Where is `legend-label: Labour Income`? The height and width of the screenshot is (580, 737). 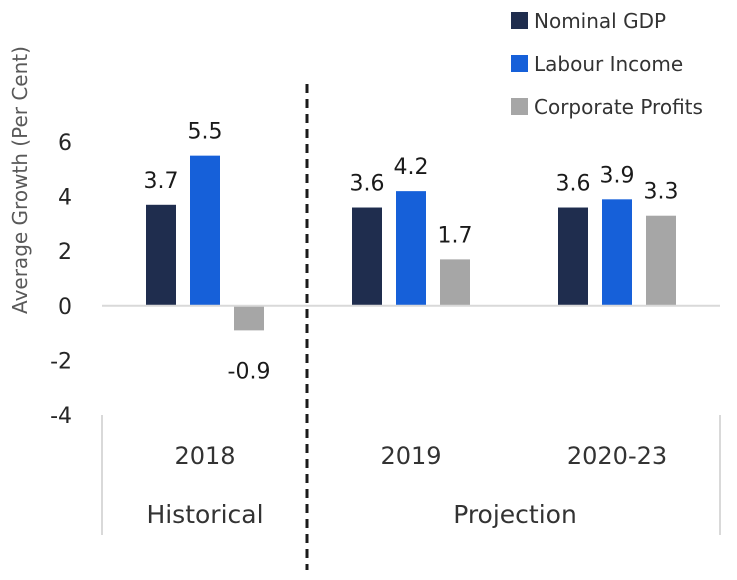 legend-label: Labour Income is located at coordinates (608, 64).